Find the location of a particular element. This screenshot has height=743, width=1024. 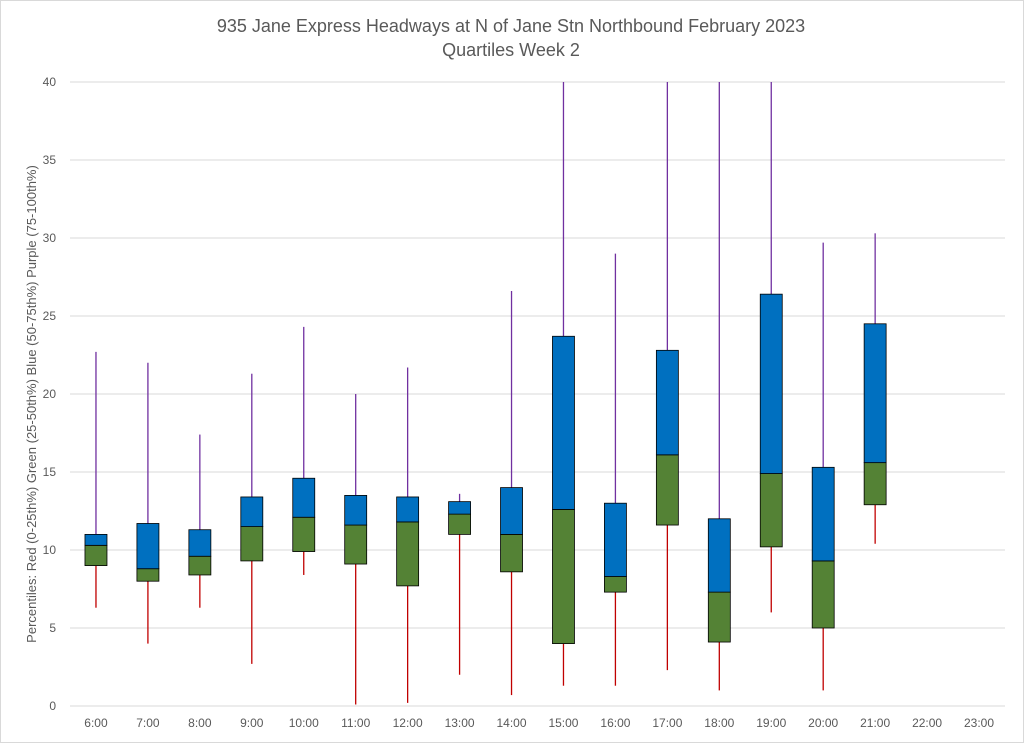

y-tick-labels: 0 5 10 15 20 25 30 35 40 is located at coordinates (50, 394).